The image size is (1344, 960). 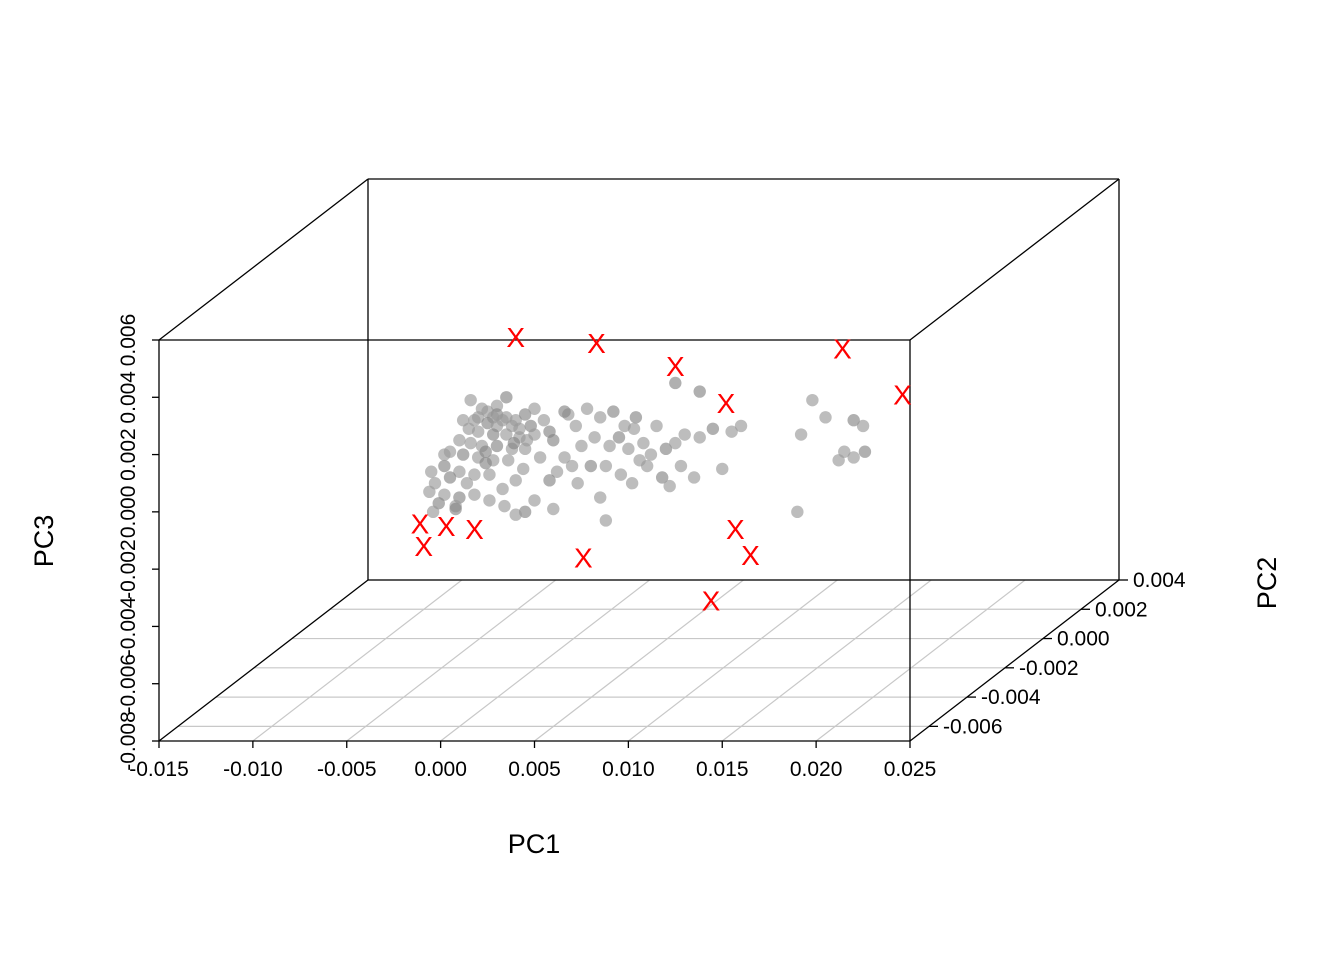 What do you see at coordinates (1049, 668) in the screenshot?
I see `y-tick-label: -0.002` at bounding box center [1049, 668].